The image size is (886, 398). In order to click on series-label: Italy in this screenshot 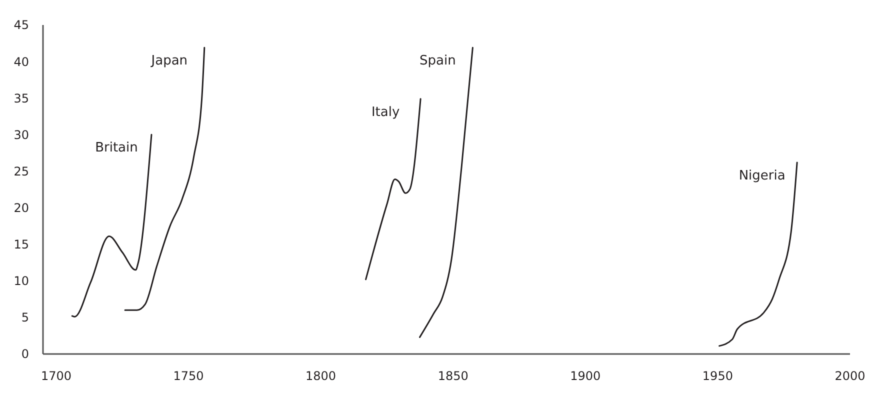, I will do `click(385, 112)`.